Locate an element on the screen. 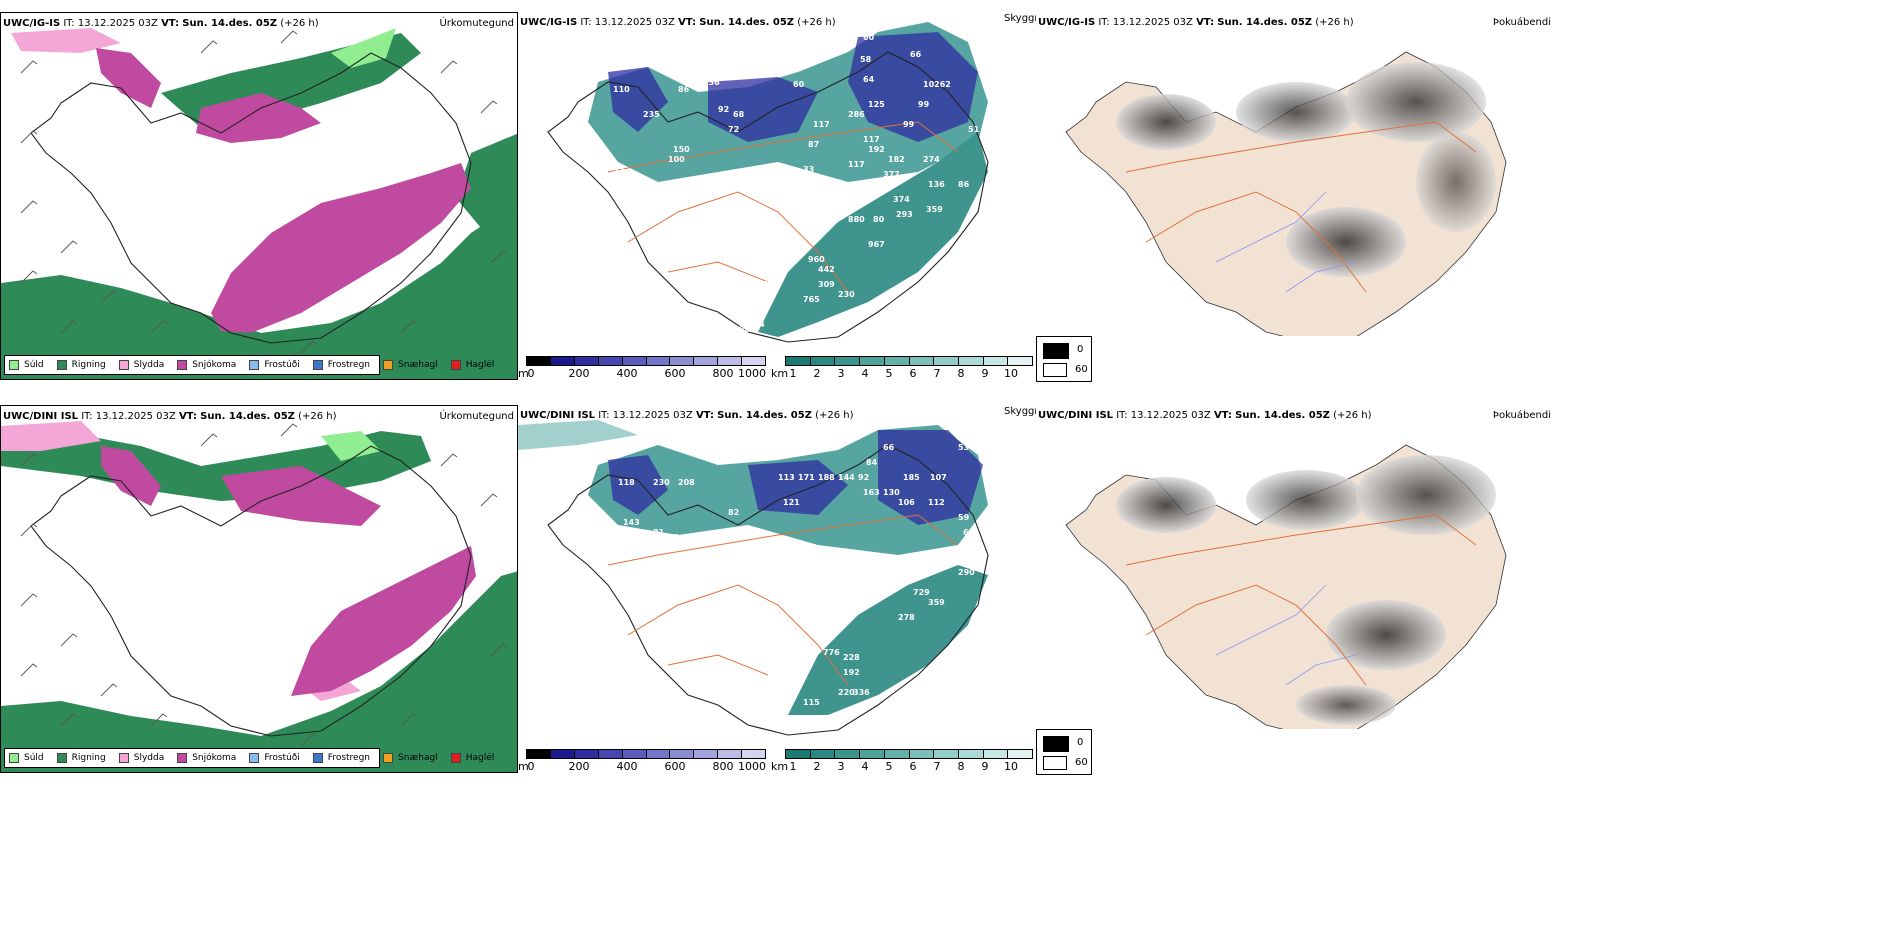 This screenshot has width=1900, height=950. ceiling-label: 880 is located at coordinates (856, 219).